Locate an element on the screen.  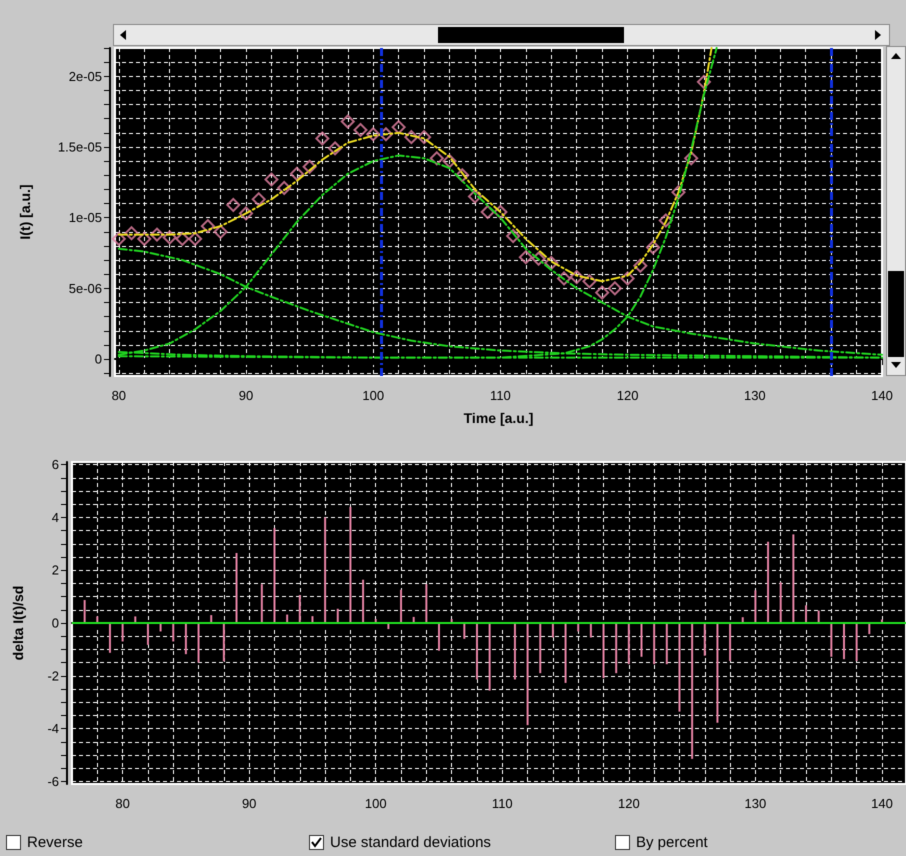
y-tick-label: 1.5e-05 is located at coordinates (80, 146).